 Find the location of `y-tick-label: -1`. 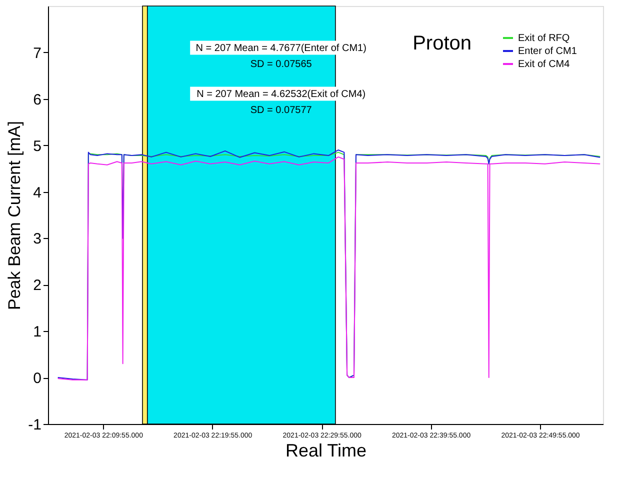

y-tick-label: -1 is located at coordinates (35, 425).